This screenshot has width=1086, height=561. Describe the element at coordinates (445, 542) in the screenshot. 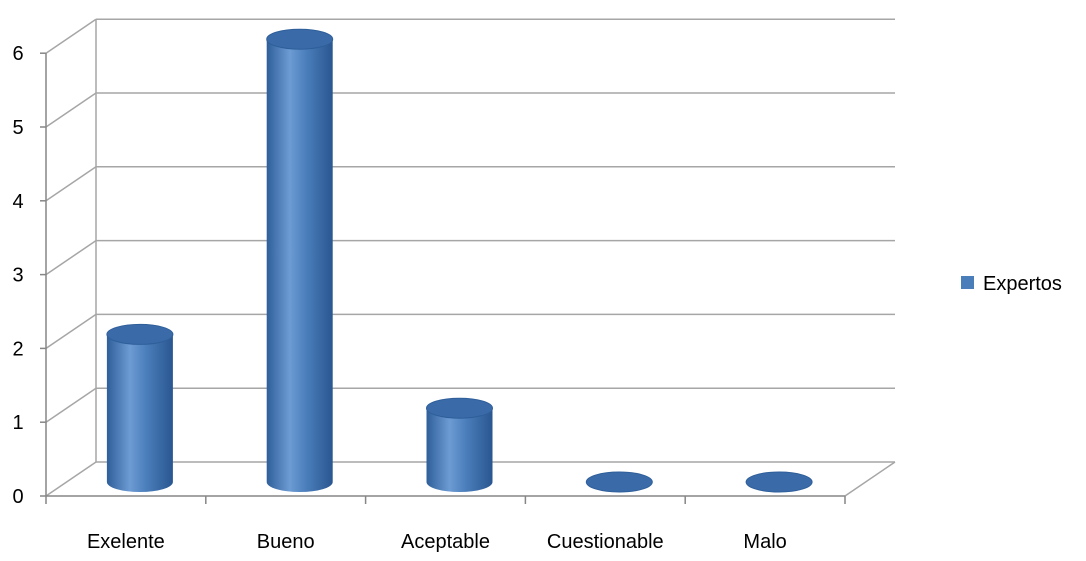

I see `x-tick-label-aceptable: Aceptable` at that location.